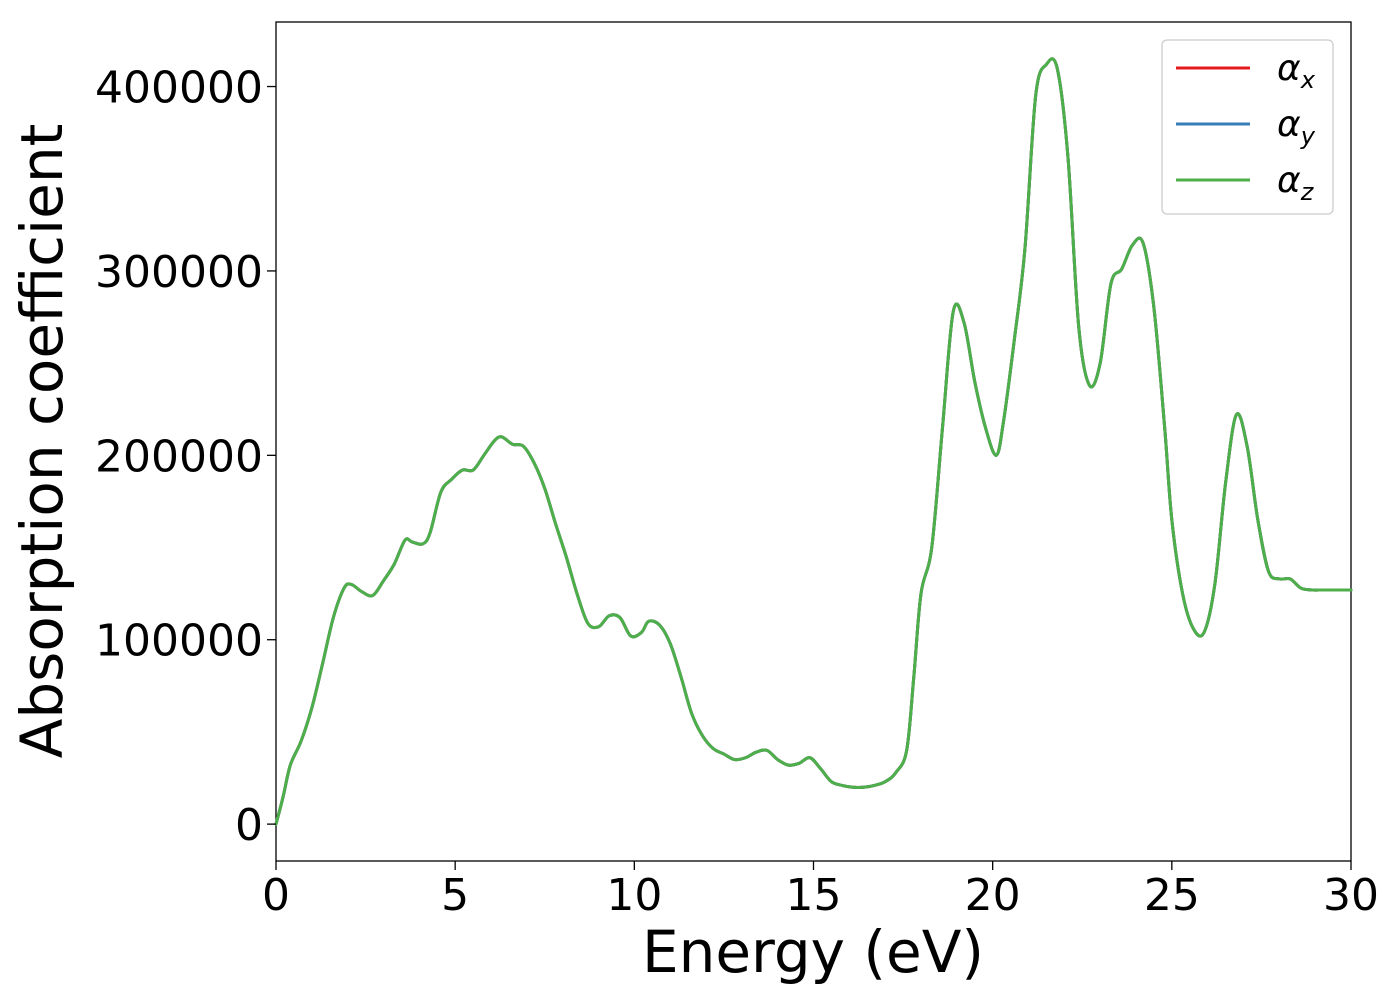 Image resolution: width=1400 pixels, height=1000 pixels. Describe the element at coordinates (1172, 895) in the screenshot. I see `x-tick-label: 25` at that location.